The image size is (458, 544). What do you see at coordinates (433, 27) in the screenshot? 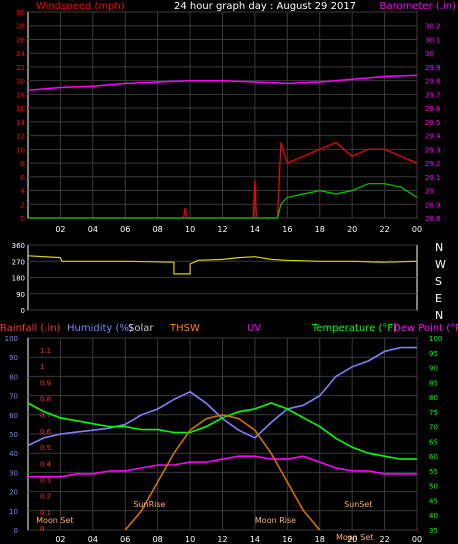
I see `barometer-tick-label: 30.2` at bounding box center [433, 27].